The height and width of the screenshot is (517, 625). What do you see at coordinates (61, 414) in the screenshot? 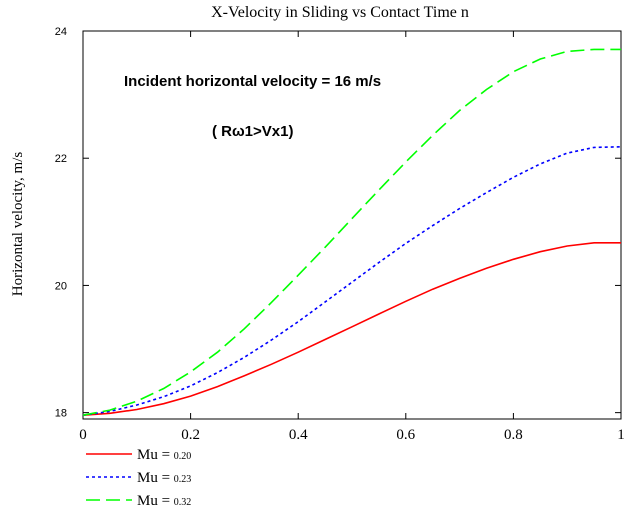
I see `y-tick-label: 18` at bounding box center [61, 414].